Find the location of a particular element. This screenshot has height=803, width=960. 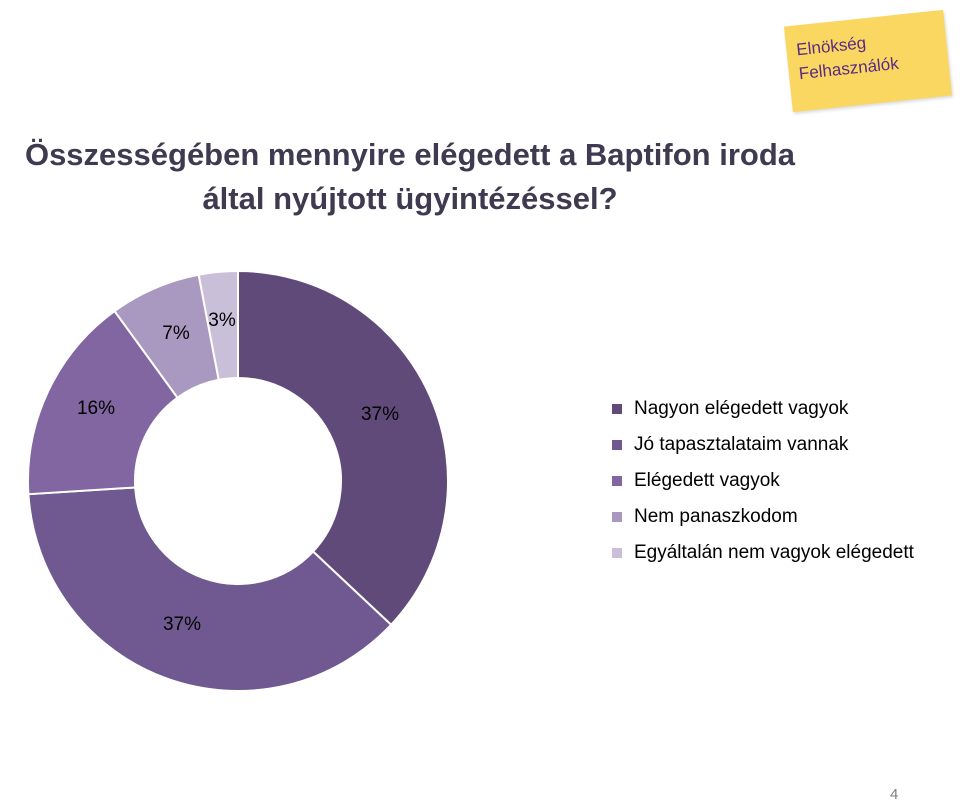

legend-label: Elégedett vagyok is located at coordinates (707, 480).